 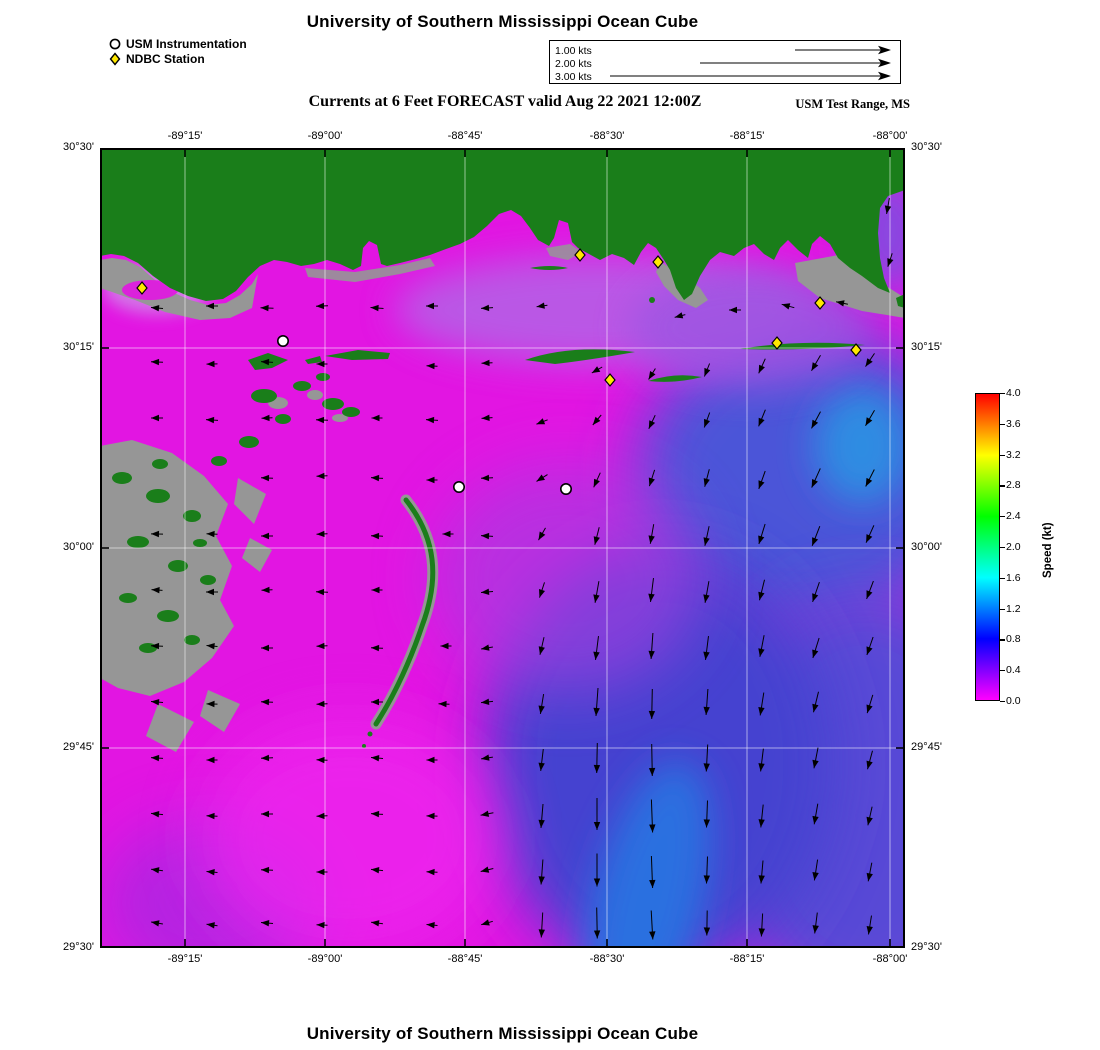 I want to click on vector-scale-label: 3.00 kts, so click(x=573, y=76).